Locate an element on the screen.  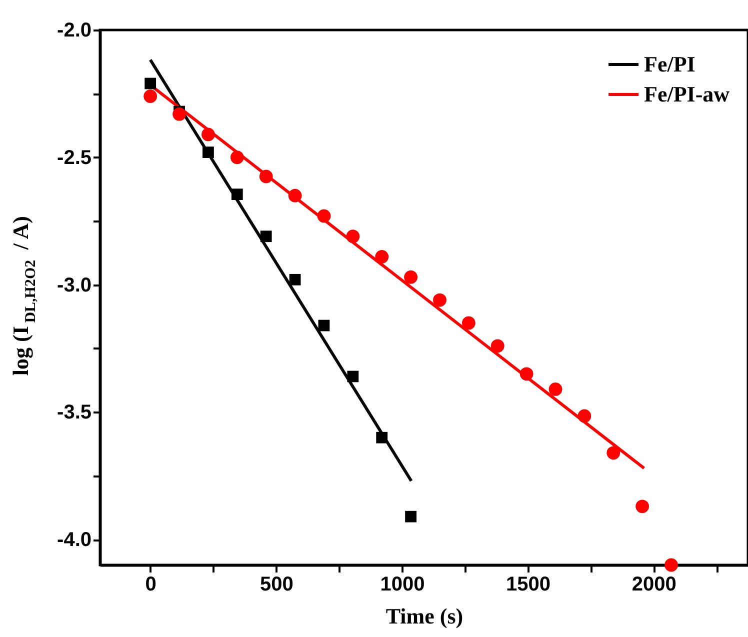
x-tick-label: 2000 is located at coordinates (654, 585).